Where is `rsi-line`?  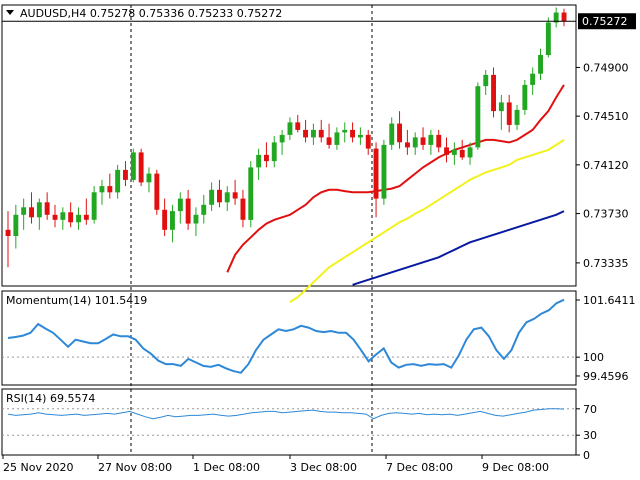 rsi-line is located at coordinates (286, 414).